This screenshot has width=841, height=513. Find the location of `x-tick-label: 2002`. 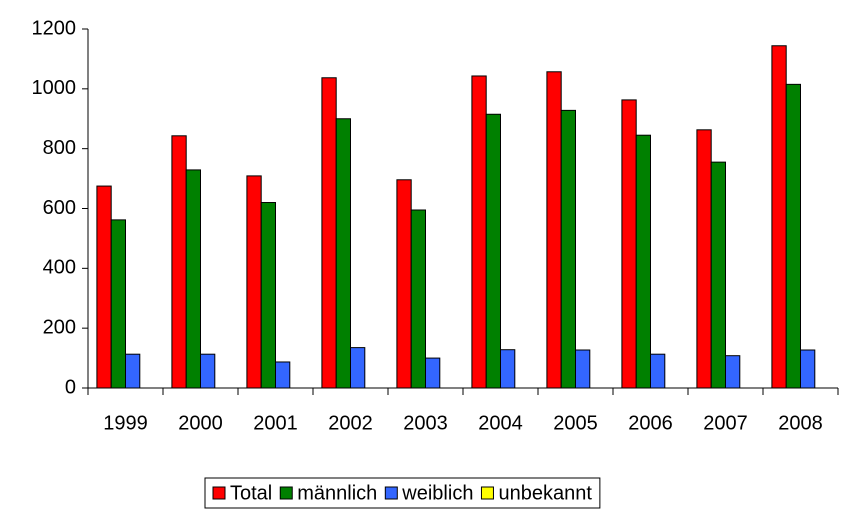

x-tick-label: 2002 is located at coordinates (350, 423).